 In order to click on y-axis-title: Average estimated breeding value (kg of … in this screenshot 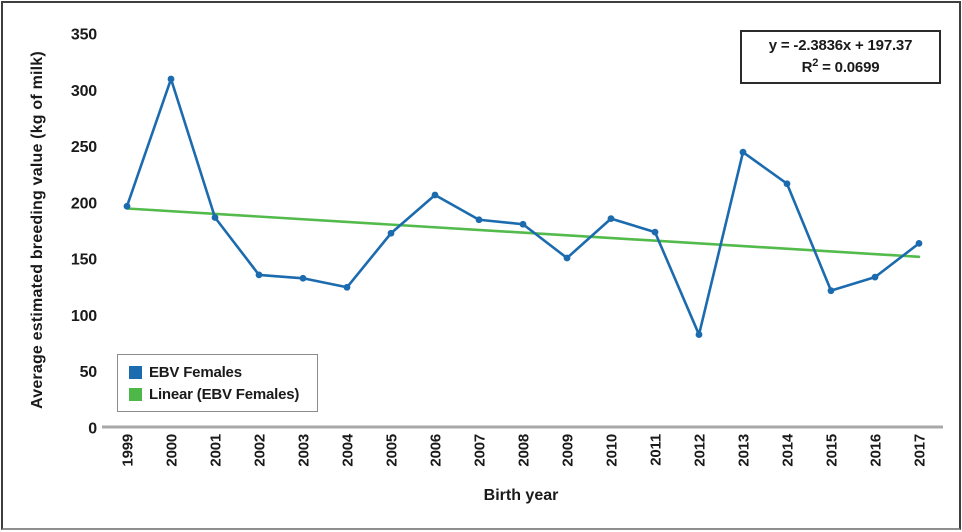, I will do `click(37, 230)`.